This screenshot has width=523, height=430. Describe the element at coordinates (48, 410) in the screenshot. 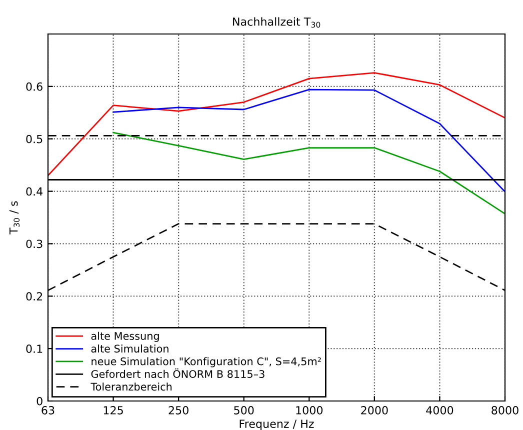

I see `x-tick-label: 63` at that location.